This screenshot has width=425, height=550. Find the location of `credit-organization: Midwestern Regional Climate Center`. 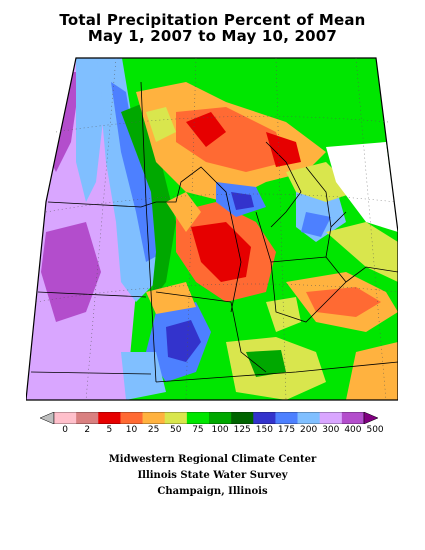

credit-organization: Midwestern Regional Climate Center is located at coordinates (212, 459).